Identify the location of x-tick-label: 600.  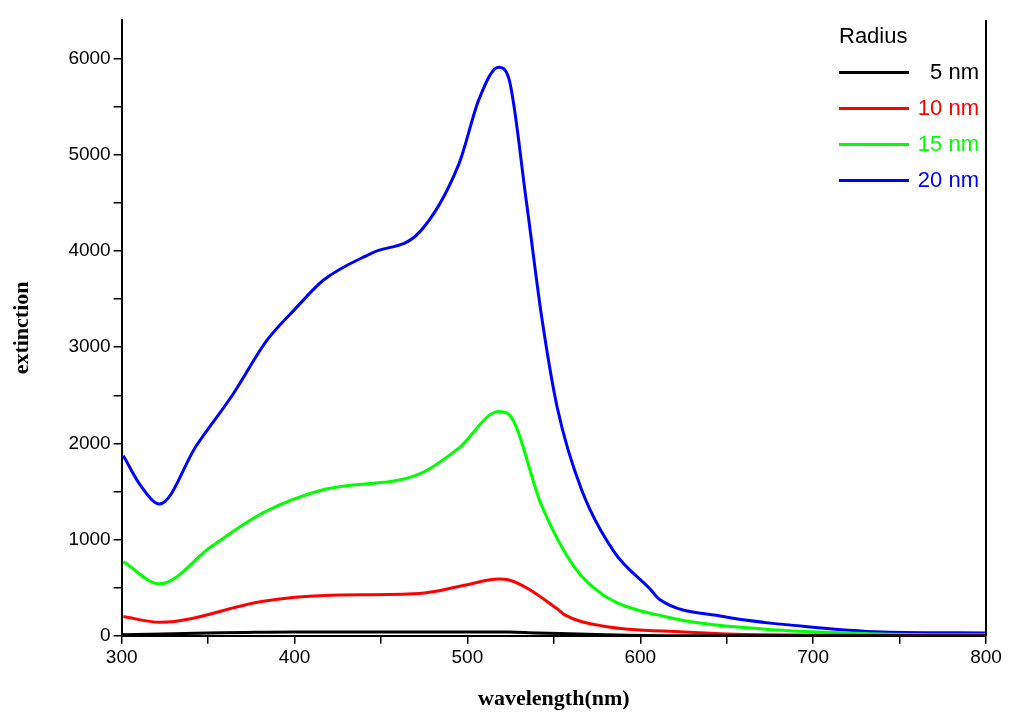
(640, 657).